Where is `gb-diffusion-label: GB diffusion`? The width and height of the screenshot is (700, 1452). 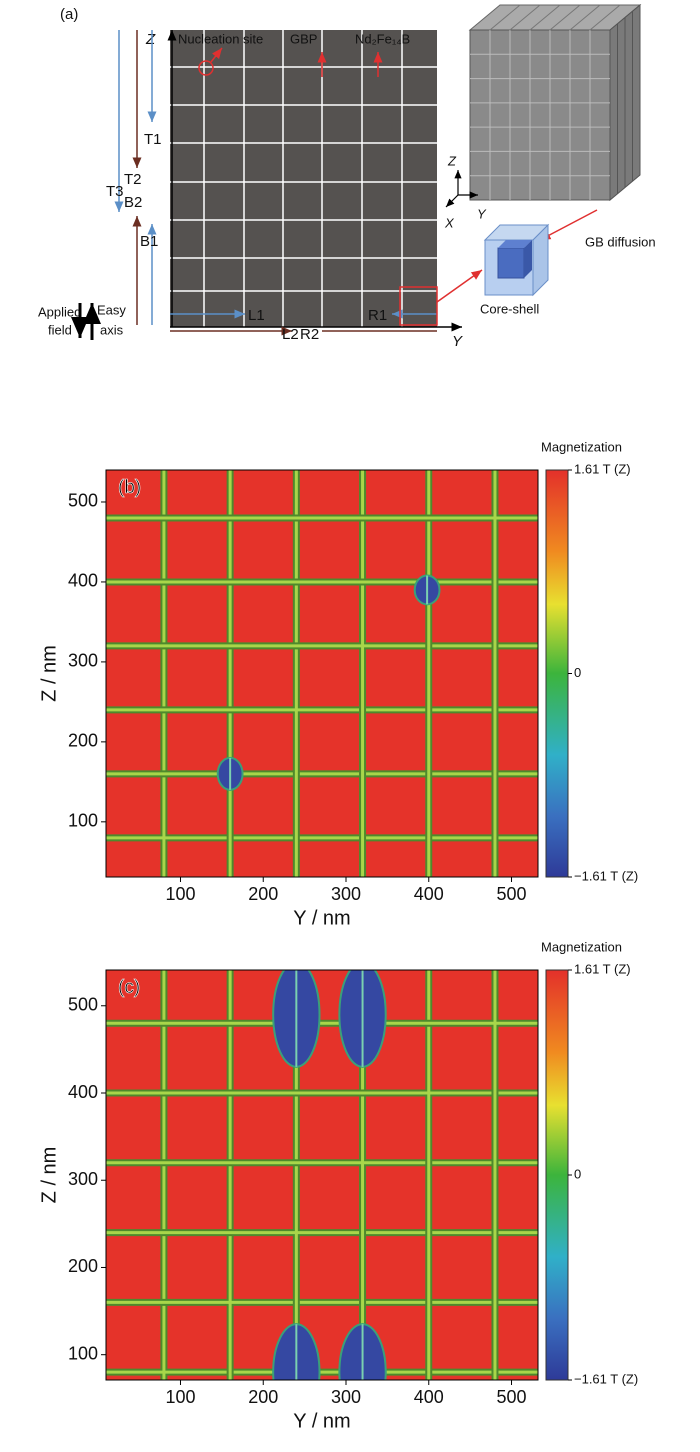 gb-diffusion-label: GB diffusion is located at coordinates (620, 241).